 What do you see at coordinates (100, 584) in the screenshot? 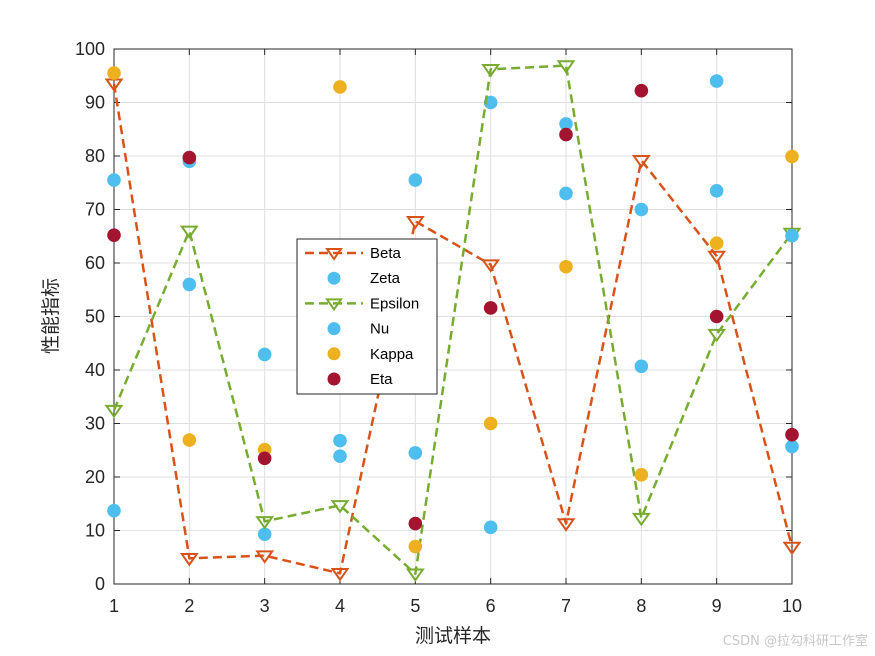
I see `y-tick-label: 0` at bounding box center [100, 584].